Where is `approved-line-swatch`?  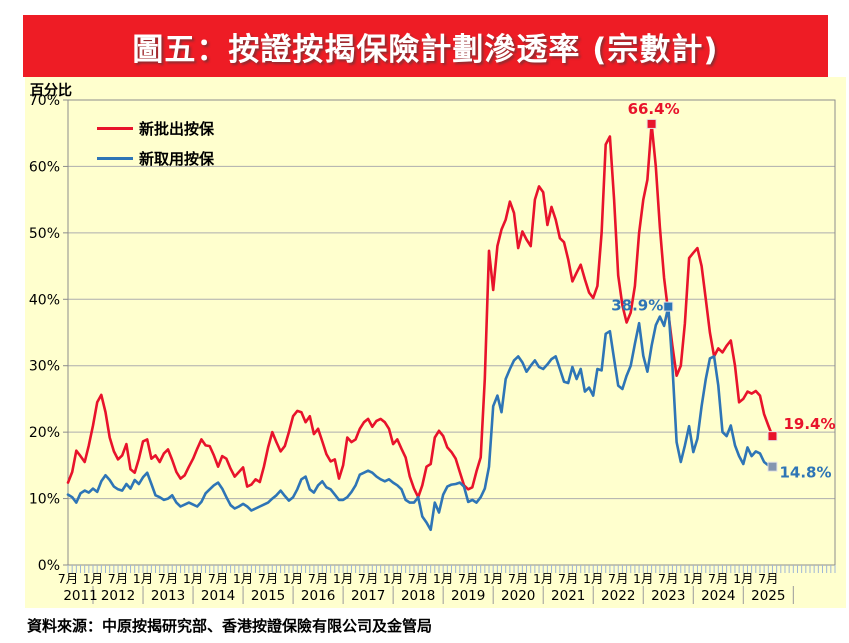 approved-line-swatch is located at coordinates (115, 128).